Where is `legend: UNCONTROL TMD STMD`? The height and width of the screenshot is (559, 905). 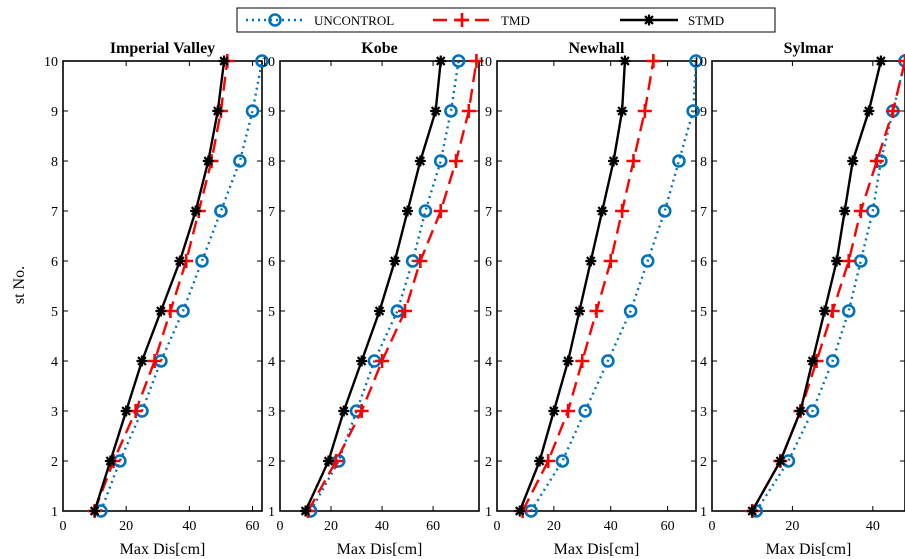 legend: UNCONTROL TMD STMD is located at coordinates (506, 20).